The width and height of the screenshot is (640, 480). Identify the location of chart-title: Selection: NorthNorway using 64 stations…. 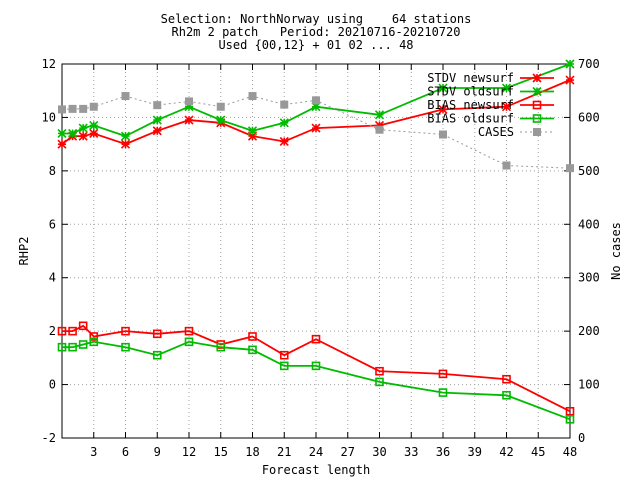
(316, 32).